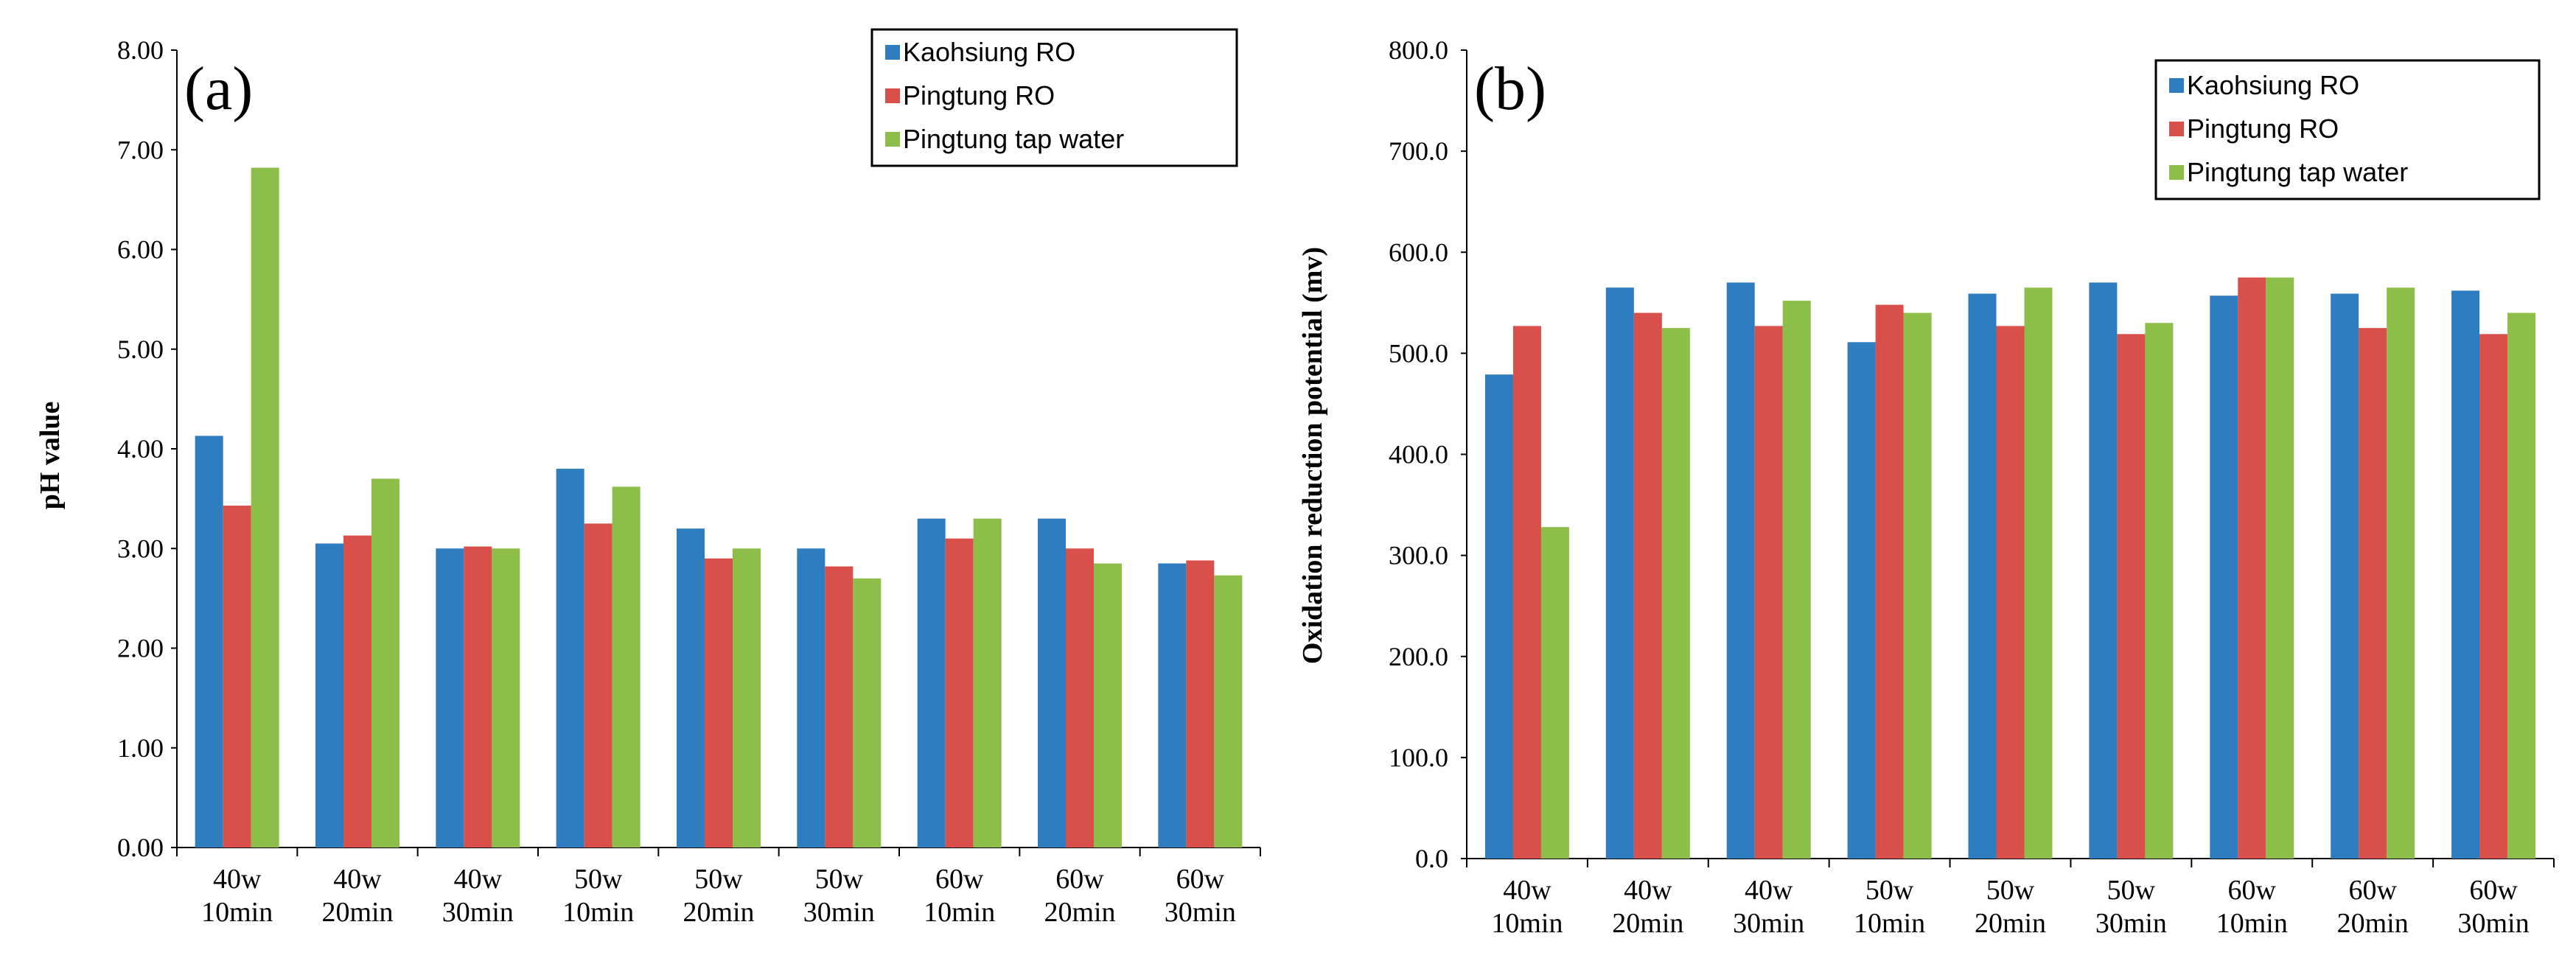  What do you see at coordinates (1013, 139) in the screenshot?
I see `chart-a-legend-label-pingtung_tap: Pingtung tap water` at bounding box center [1013, 139].